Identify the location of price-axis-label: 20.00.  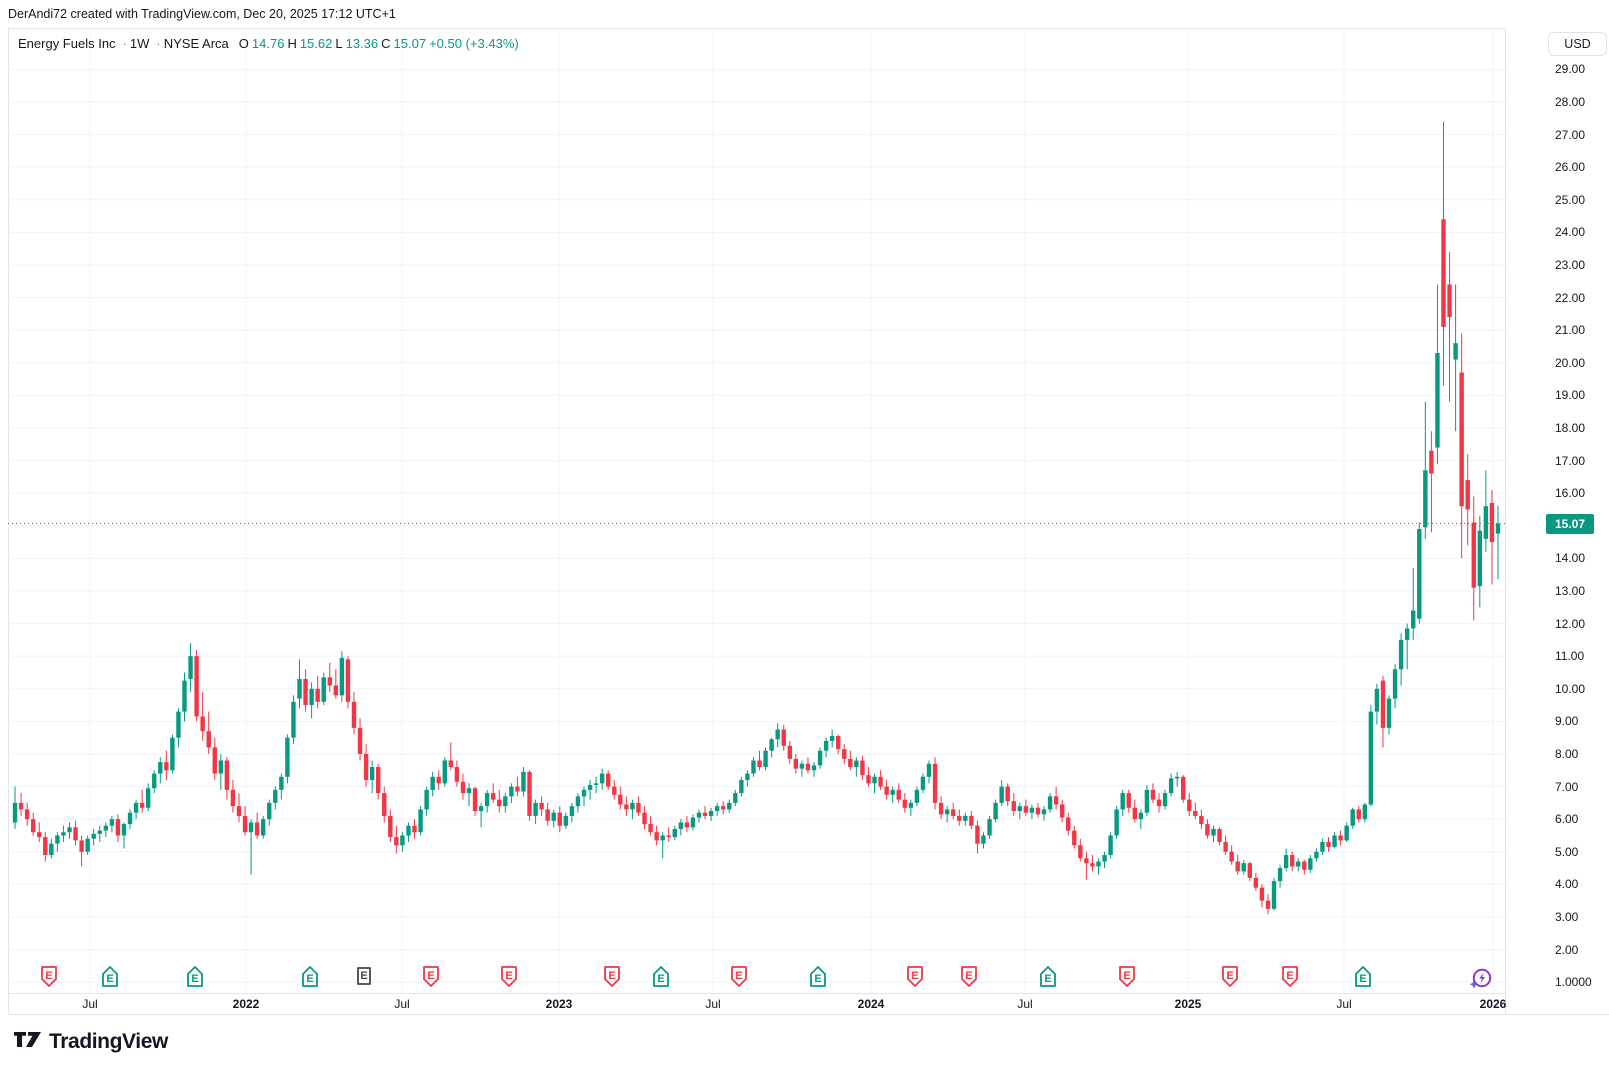
(1570, 362).